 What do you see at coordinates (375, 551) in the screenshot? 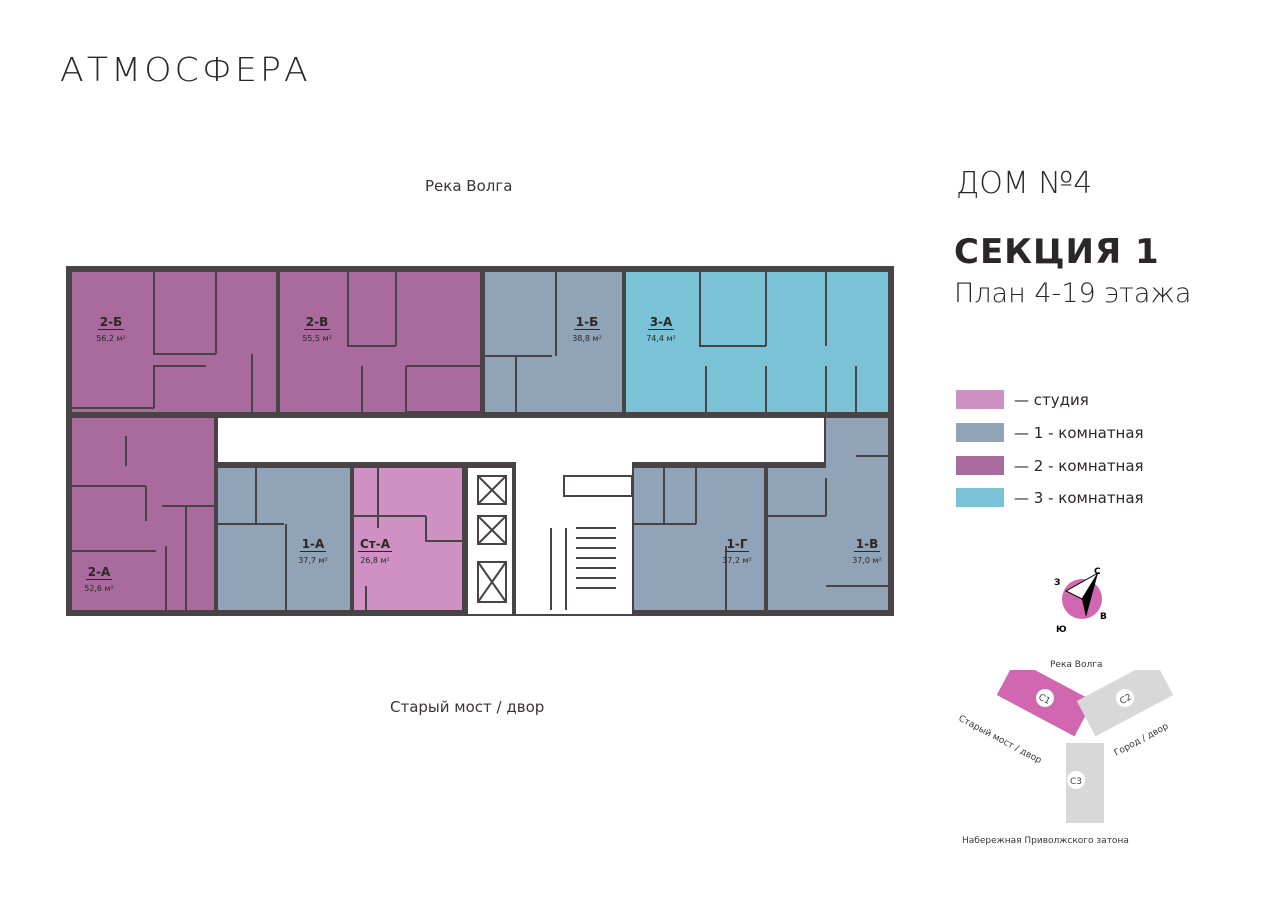
I see `unit-label-st-a: Ст-А 26,8 м²` at bounding box center [375, 551].